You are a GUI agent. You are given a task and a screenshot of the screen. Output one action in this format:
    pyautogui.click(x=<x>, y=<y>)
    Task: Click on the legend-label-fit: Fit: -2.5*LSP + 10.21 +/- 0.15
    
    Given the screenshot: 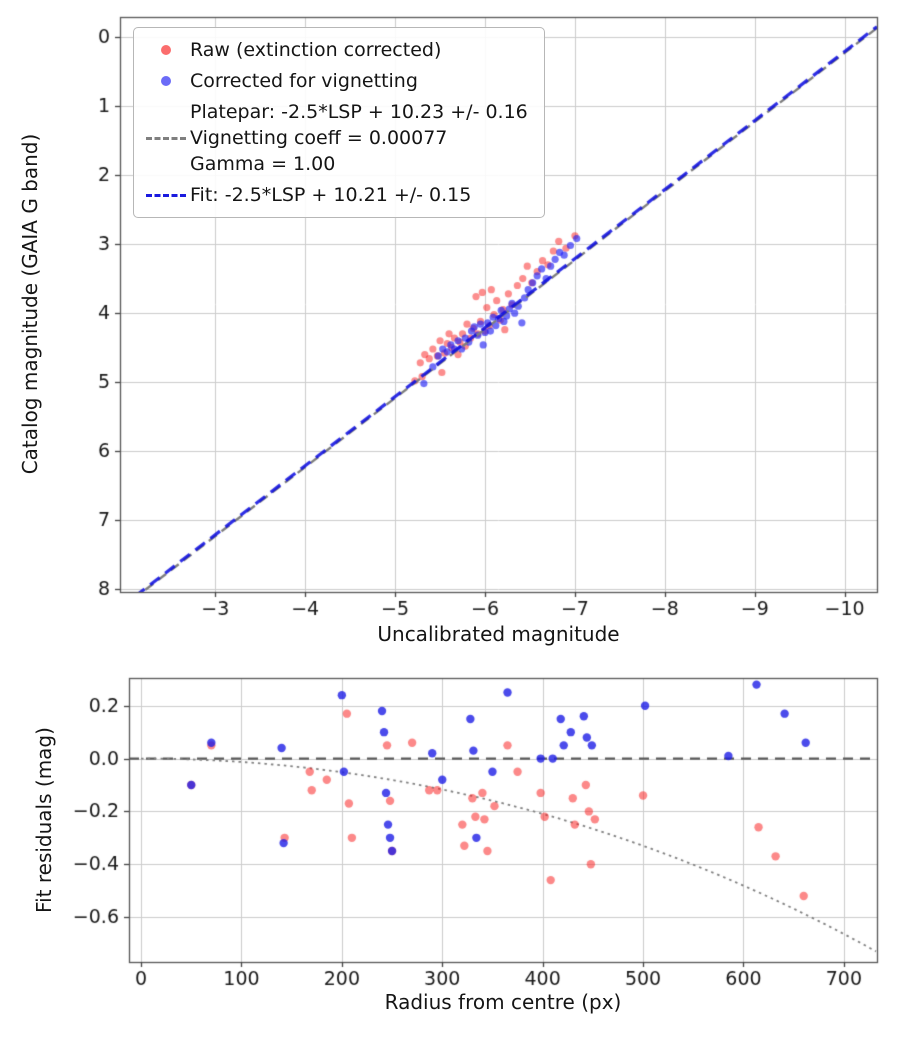 What is the action you would take?
    pyautogui.click(x=331, y=195)
    